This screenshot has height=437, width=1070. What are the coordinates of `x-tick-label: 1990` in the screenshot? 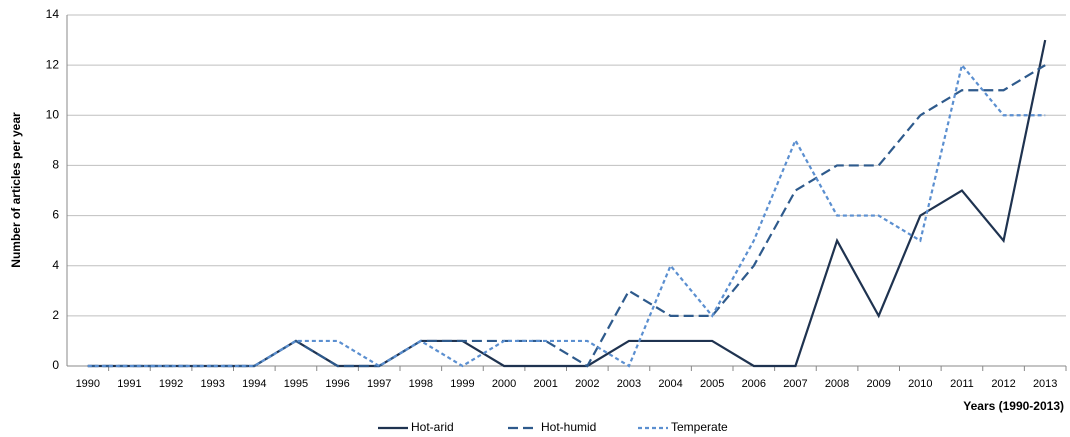 It's located at (88, 384).